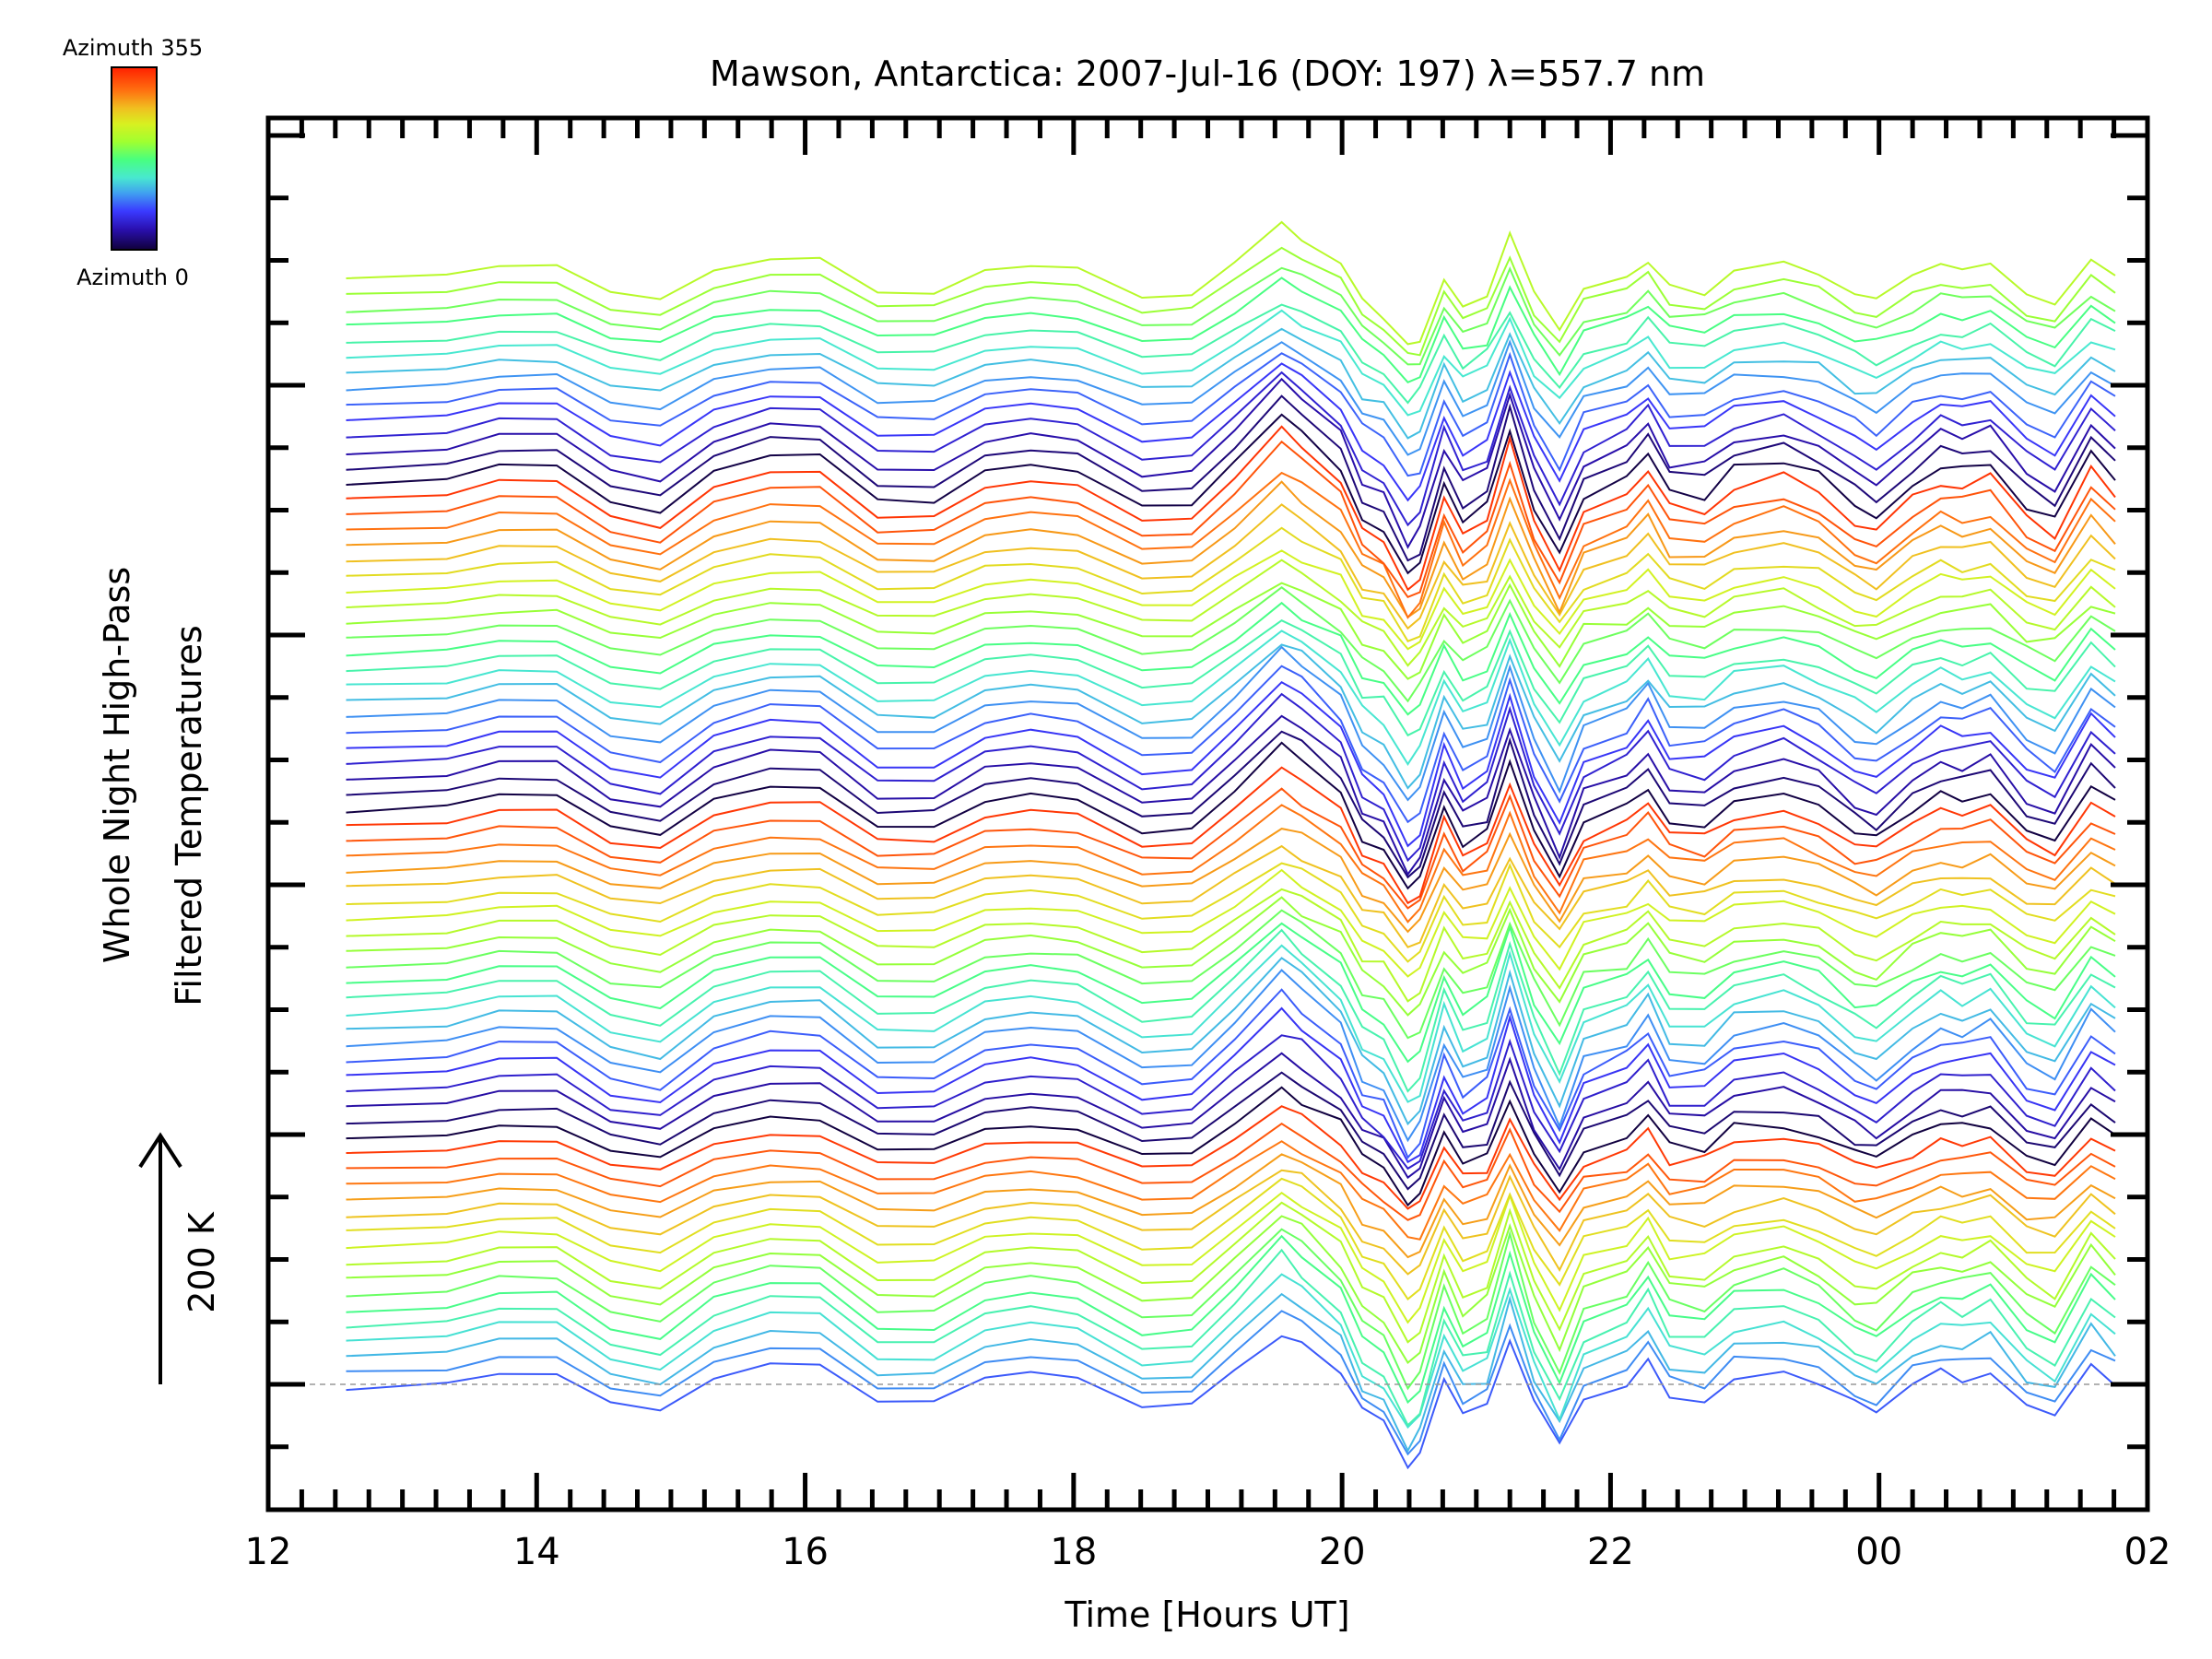  I want to click on x-axis-label: Time [Hours UT], so click(1206, 1614).